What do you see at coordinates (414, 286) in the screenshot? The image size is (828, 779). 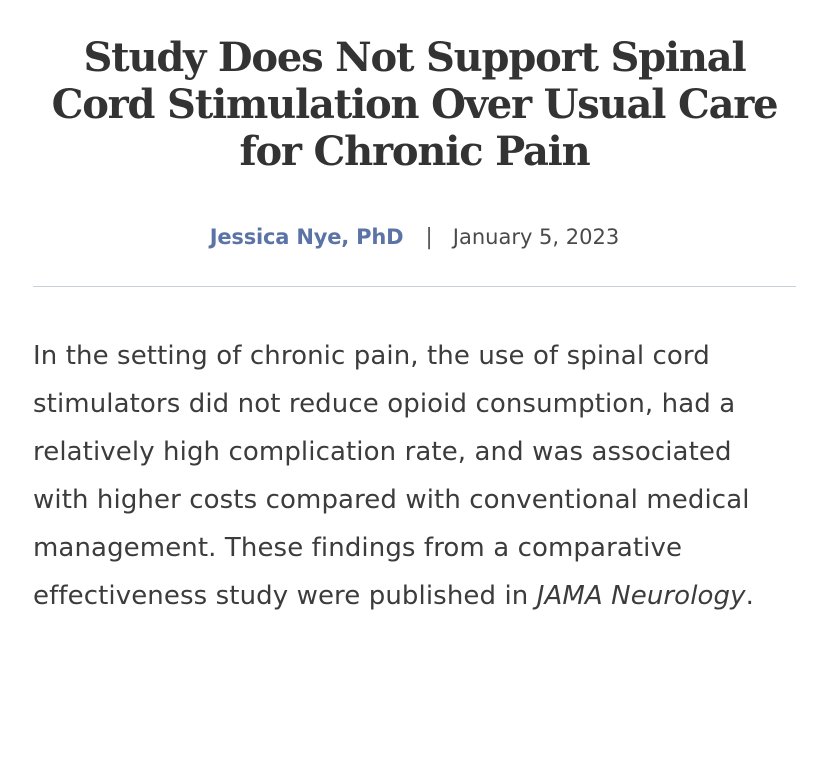 I see `divider` at bounding box center [414, 286].